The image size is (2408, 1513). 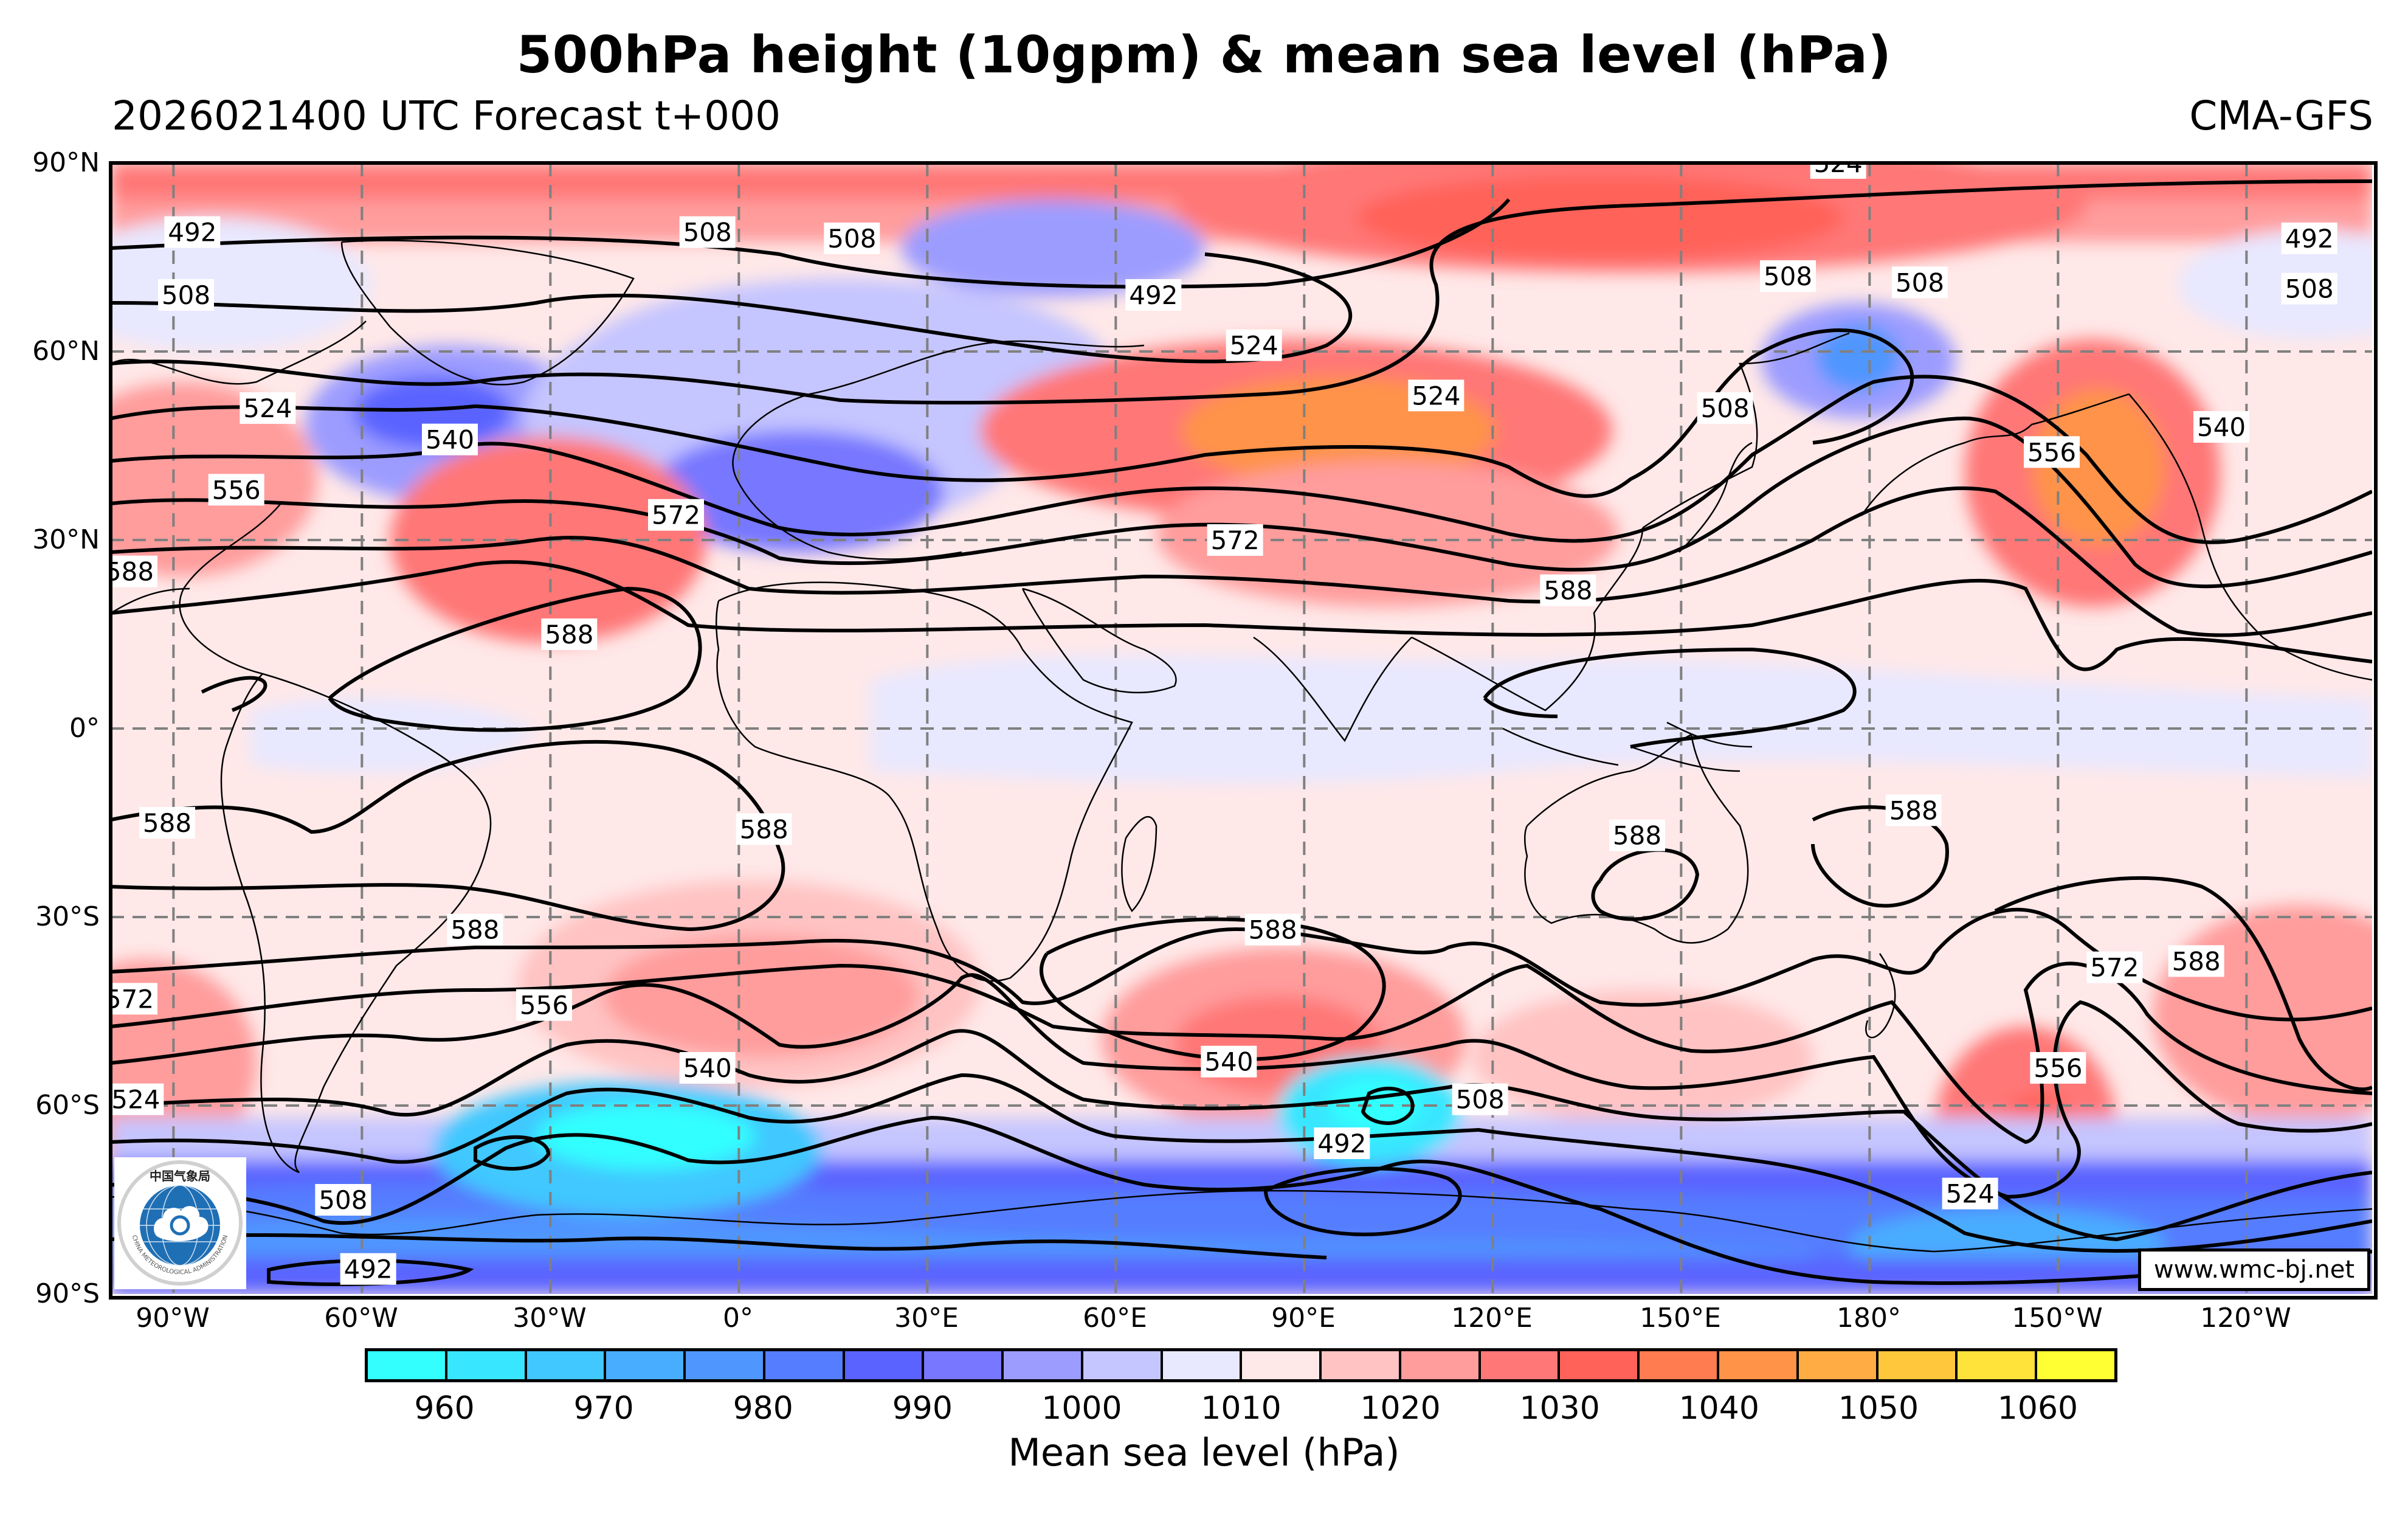 I want to click on coastline-antarctica, so click(x=1241, y=1221).